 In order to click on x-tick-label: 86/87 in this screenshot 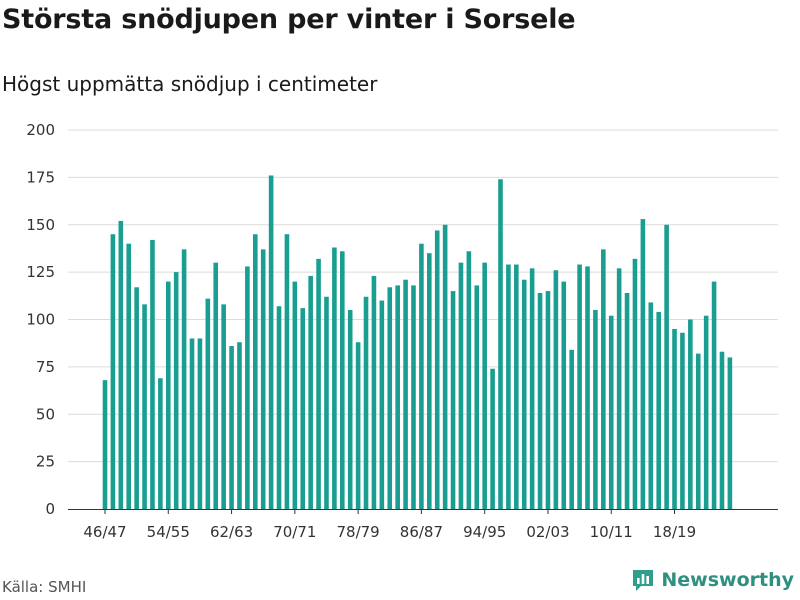, I will do `click(421, 532)`.